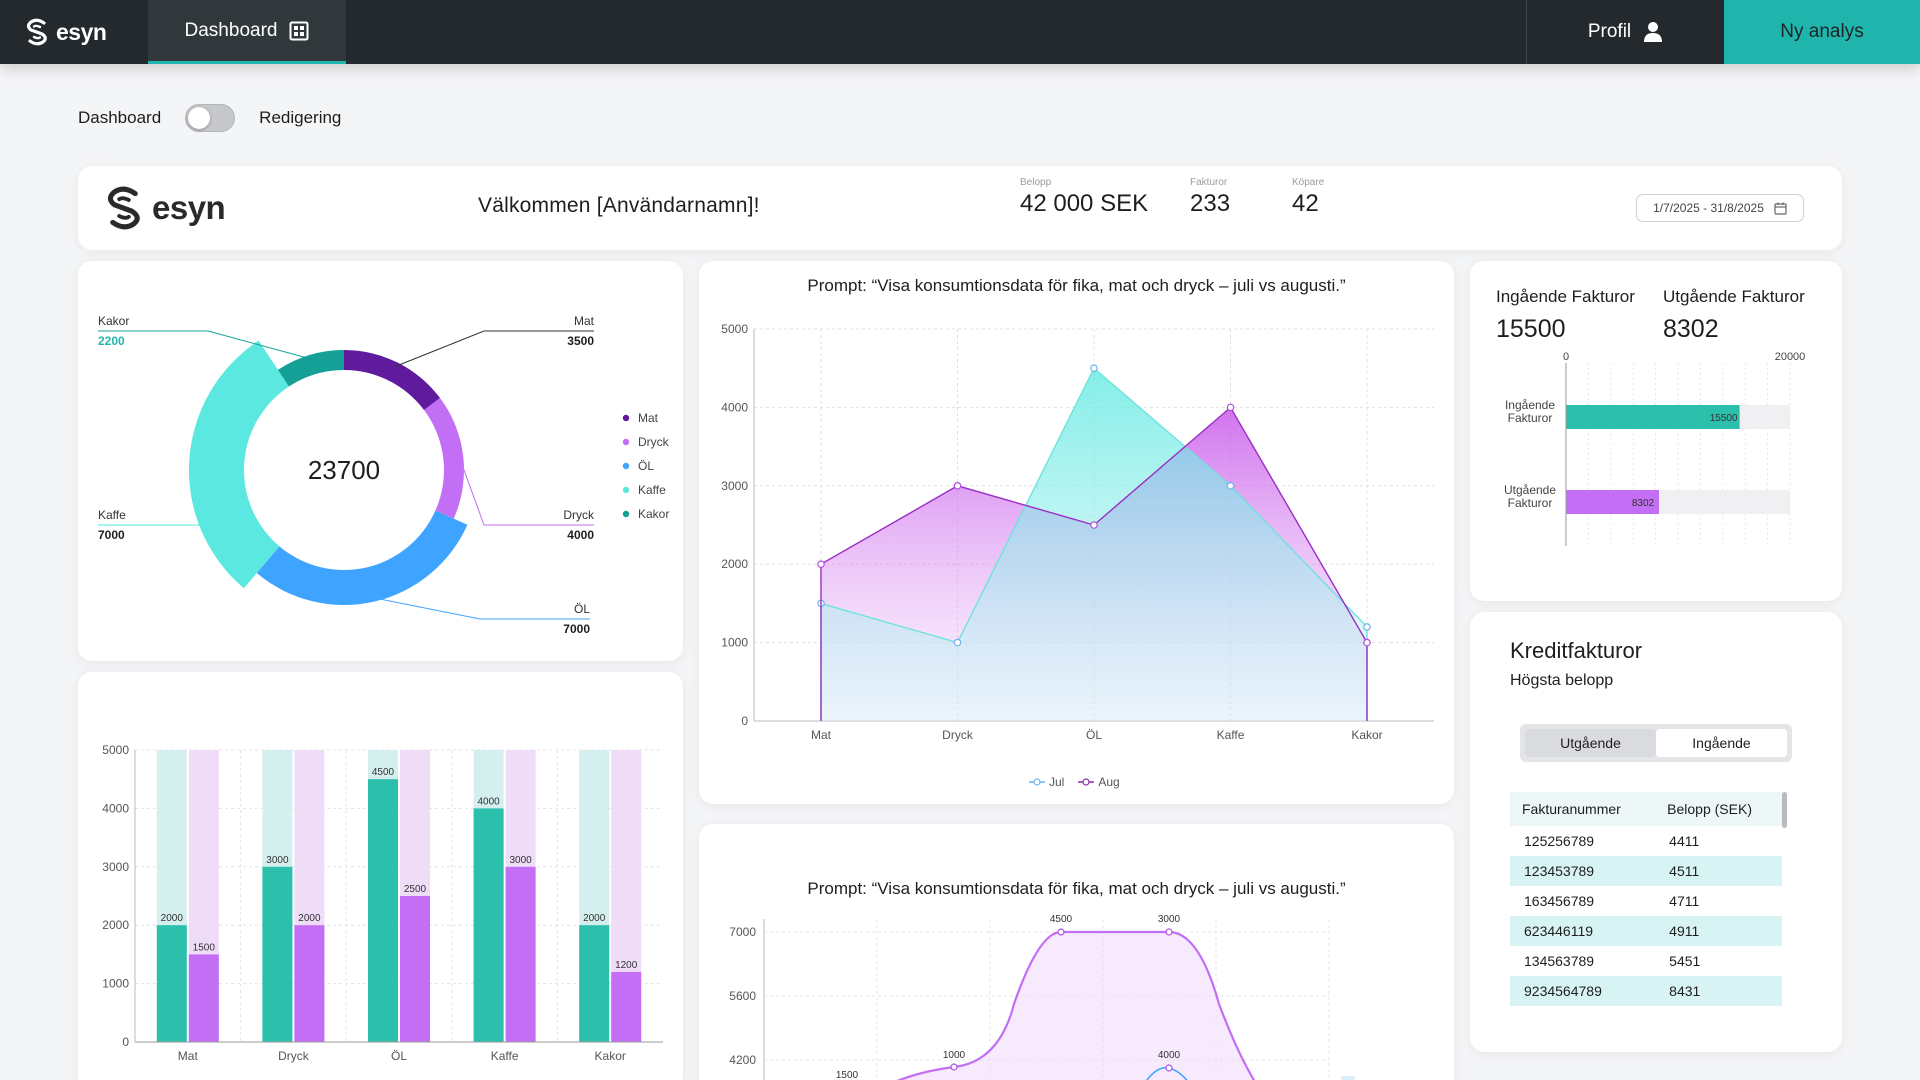 The image size is (1920, 1080). Describe the element at coordinates (526, 491) in the screenshot. I see `callout-line-dryck` at that location.